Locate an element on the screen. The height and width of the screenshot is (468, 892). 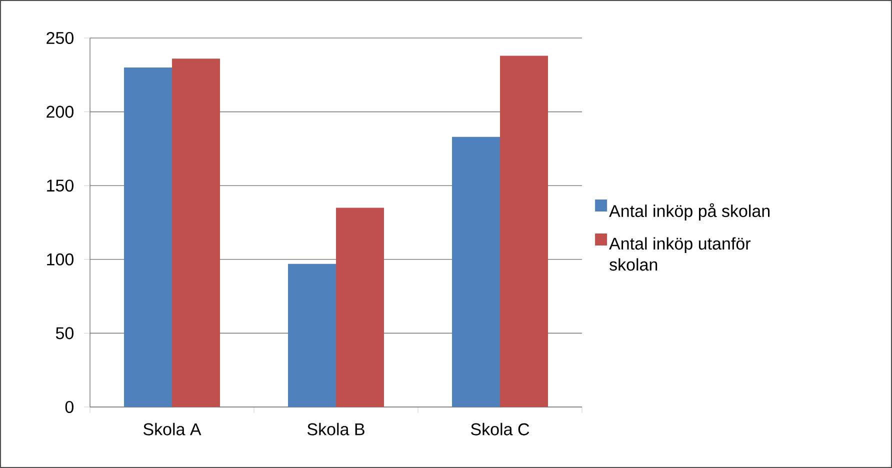
x-tick-label: Skola C is located at coordinates (500, 429).